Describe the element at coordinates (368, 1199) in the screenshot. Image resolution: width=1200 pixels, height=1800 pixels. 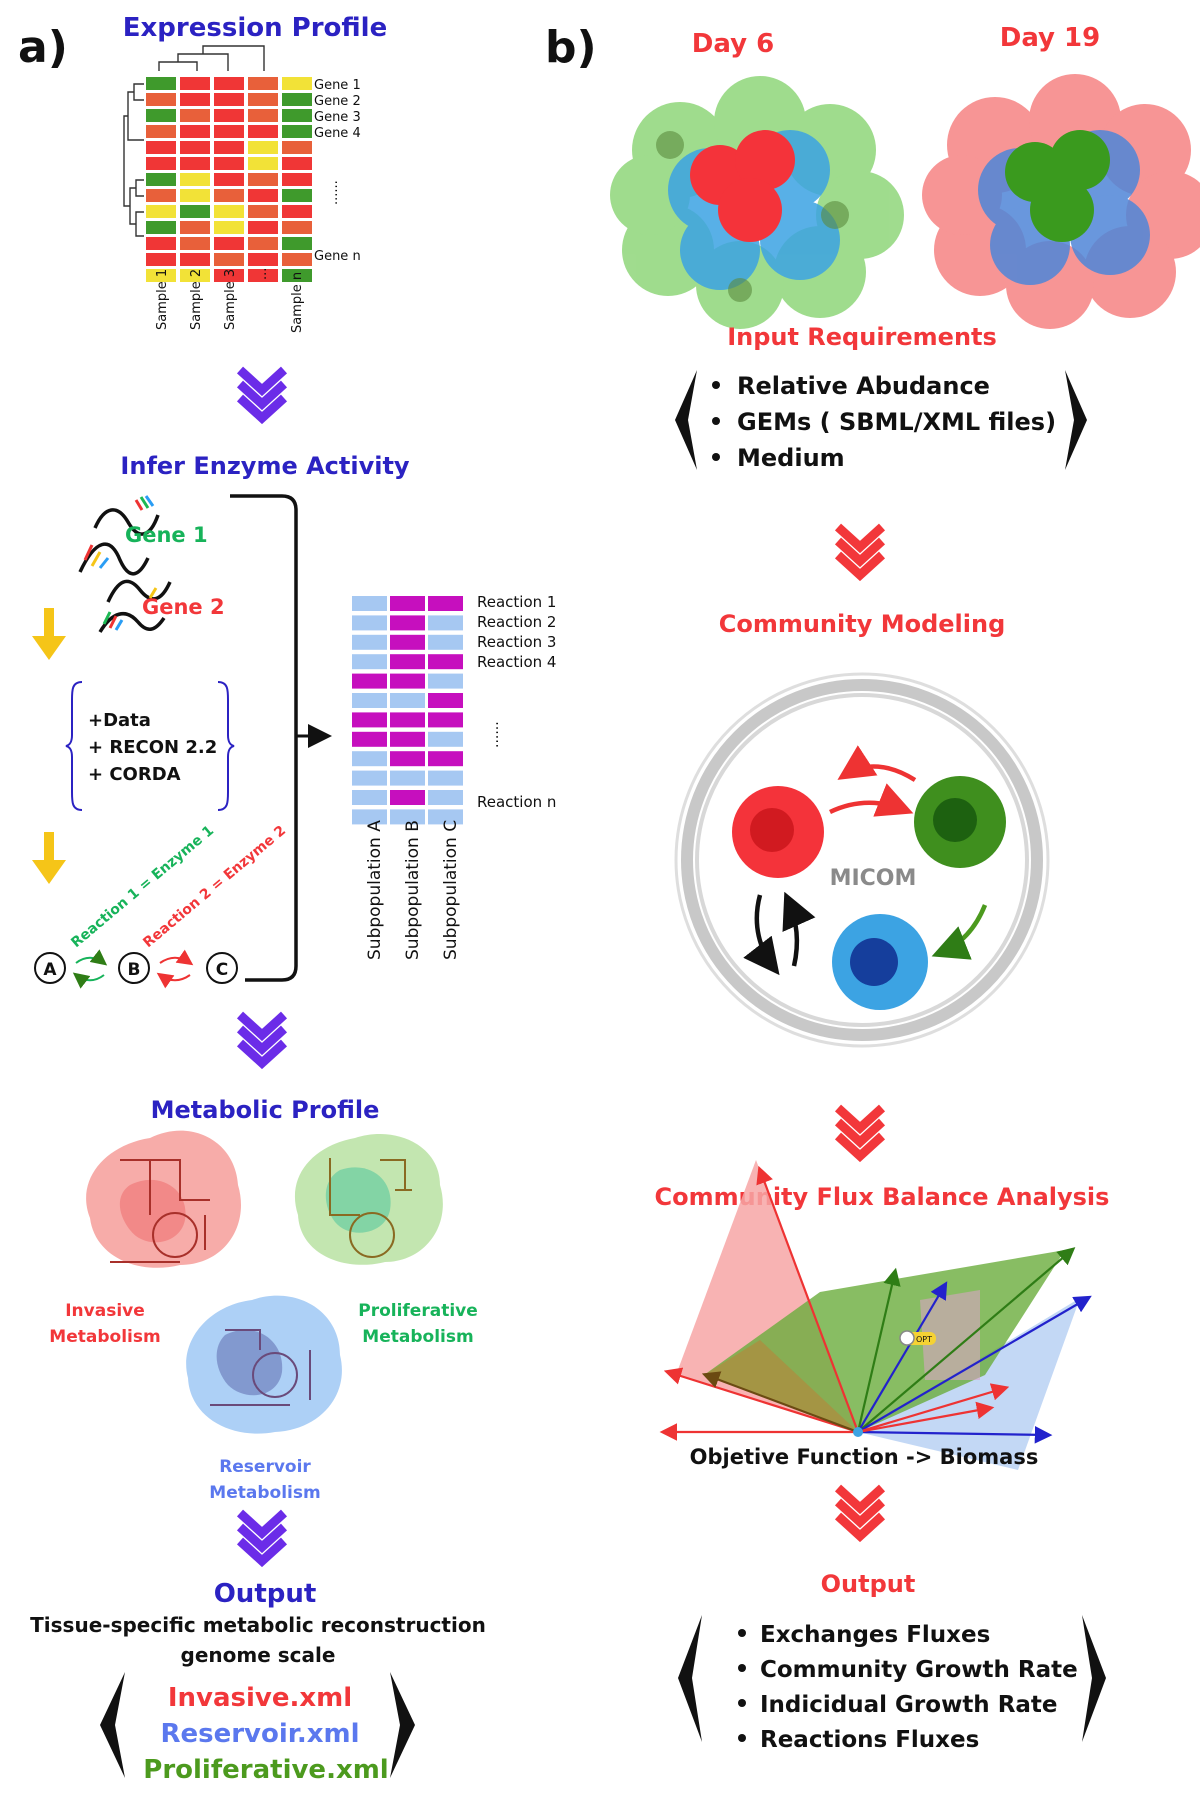
I see `proliferative-cell-icon` at that location.